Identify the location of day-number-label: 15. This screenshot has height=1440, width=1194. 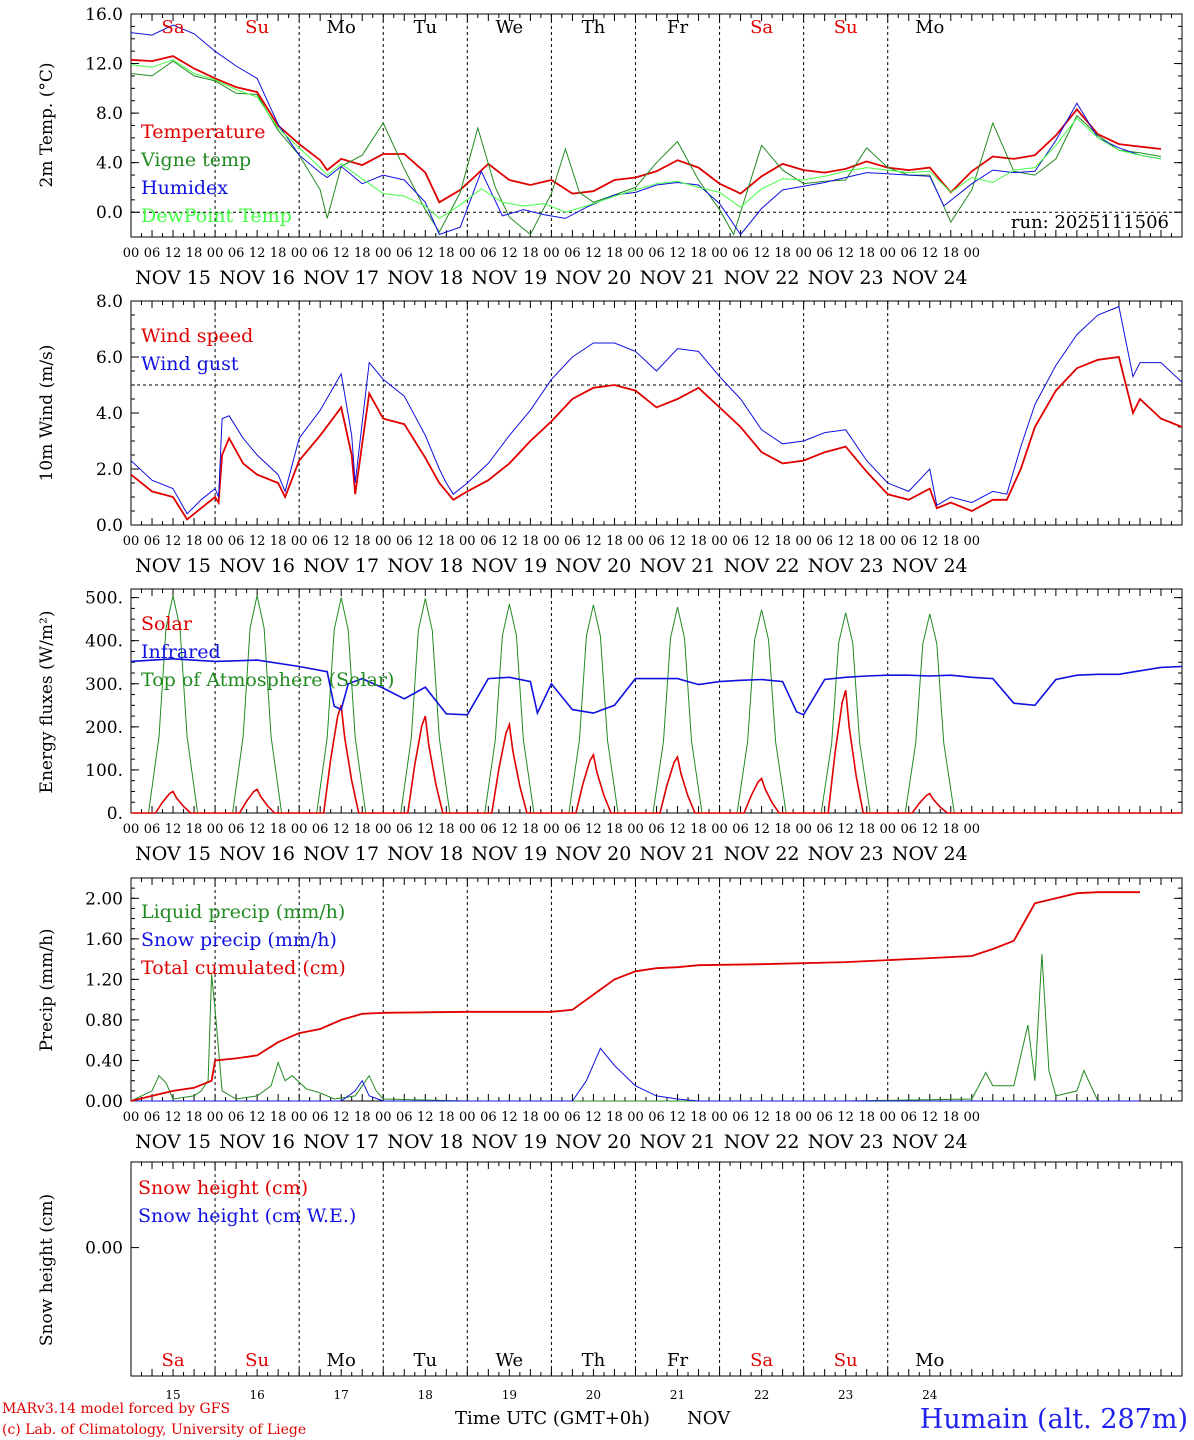
(172, 1395).